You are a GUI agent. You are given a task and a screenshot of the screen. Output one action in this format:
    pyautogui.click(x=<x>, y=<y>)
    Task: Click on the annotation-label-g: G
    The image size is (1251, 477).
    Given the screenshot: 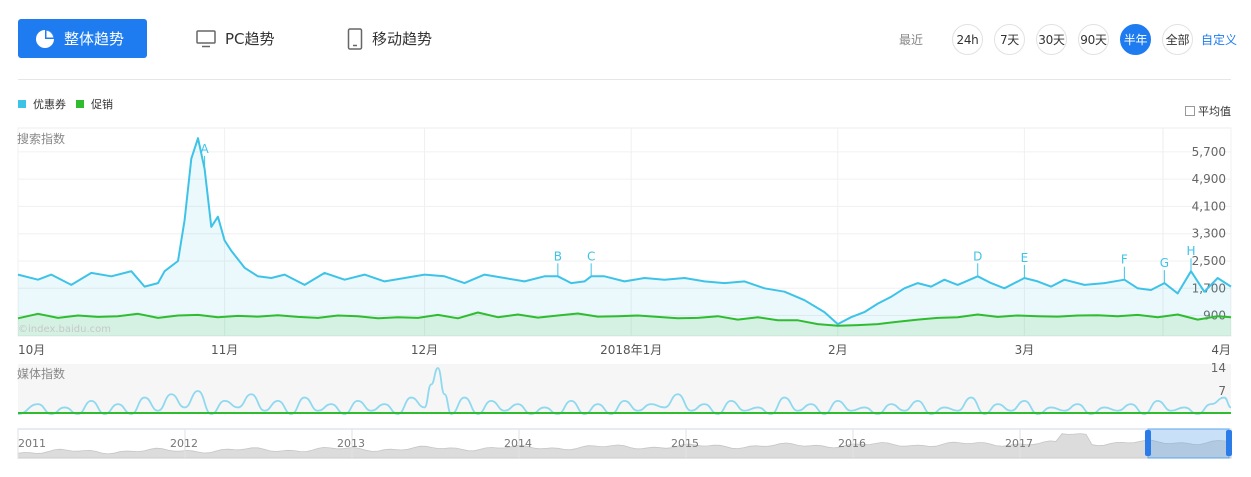 What is the action you would take?
    pyautogui.click(x=1164, y=263)
    